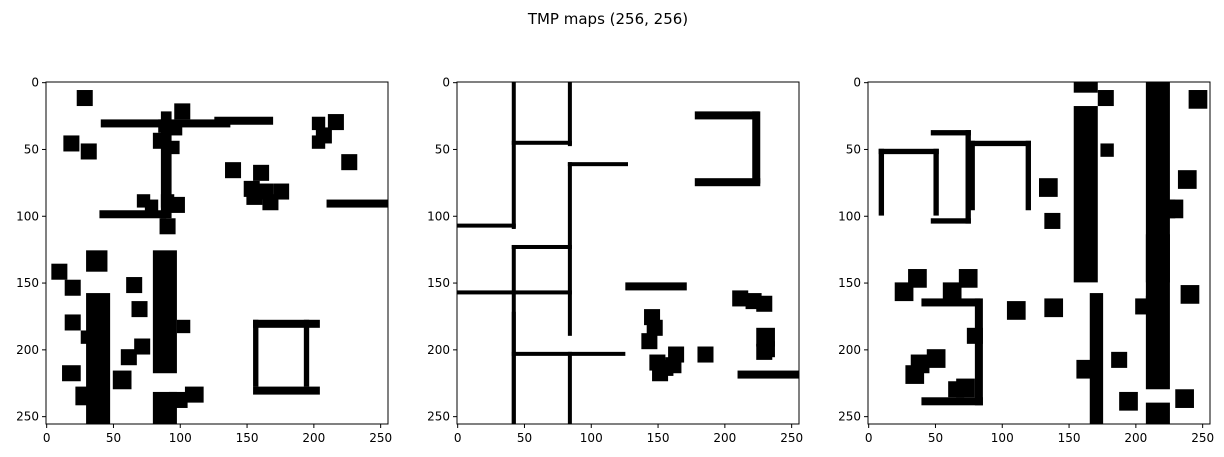 This screenshot has width=1224, height=457. Describe the element at coordinates (849, 350) in the screenshot. I see `y-tick-label: 200` at that location.